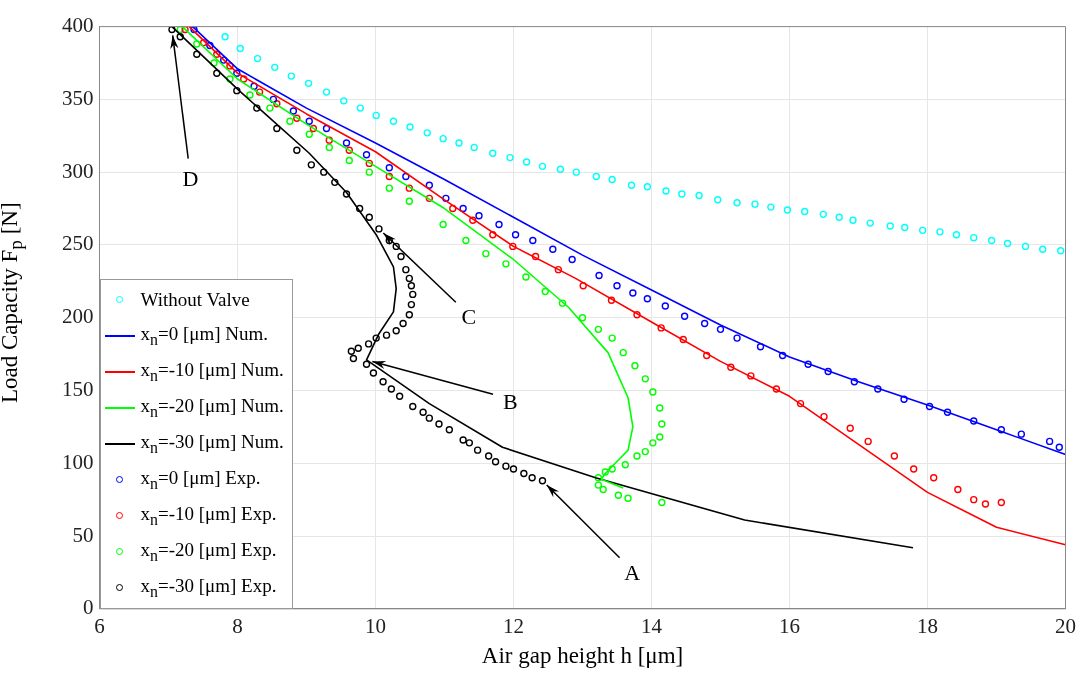 This screenshot has width=1090, height=692. What do you see at coordinates (195, 300) in the screenshot?
I see `legend-label: Without Valve` at bounding box center [195, 300].